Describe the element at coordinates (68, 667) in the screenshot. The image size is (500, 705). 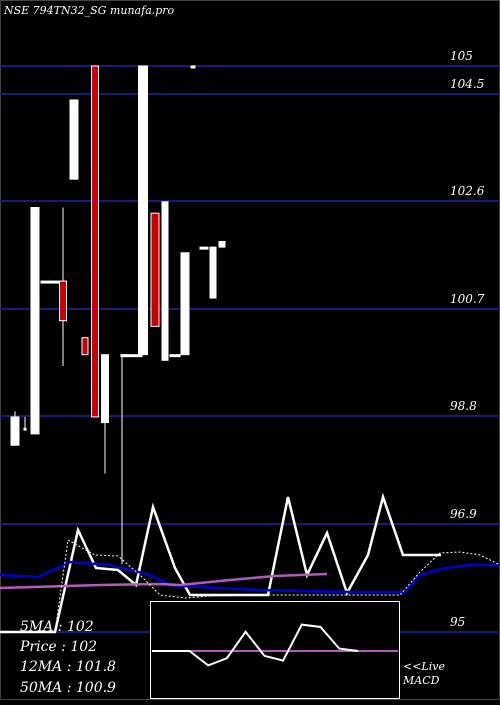
I see `stat-12ma: 12MA : 101.8` at that location.